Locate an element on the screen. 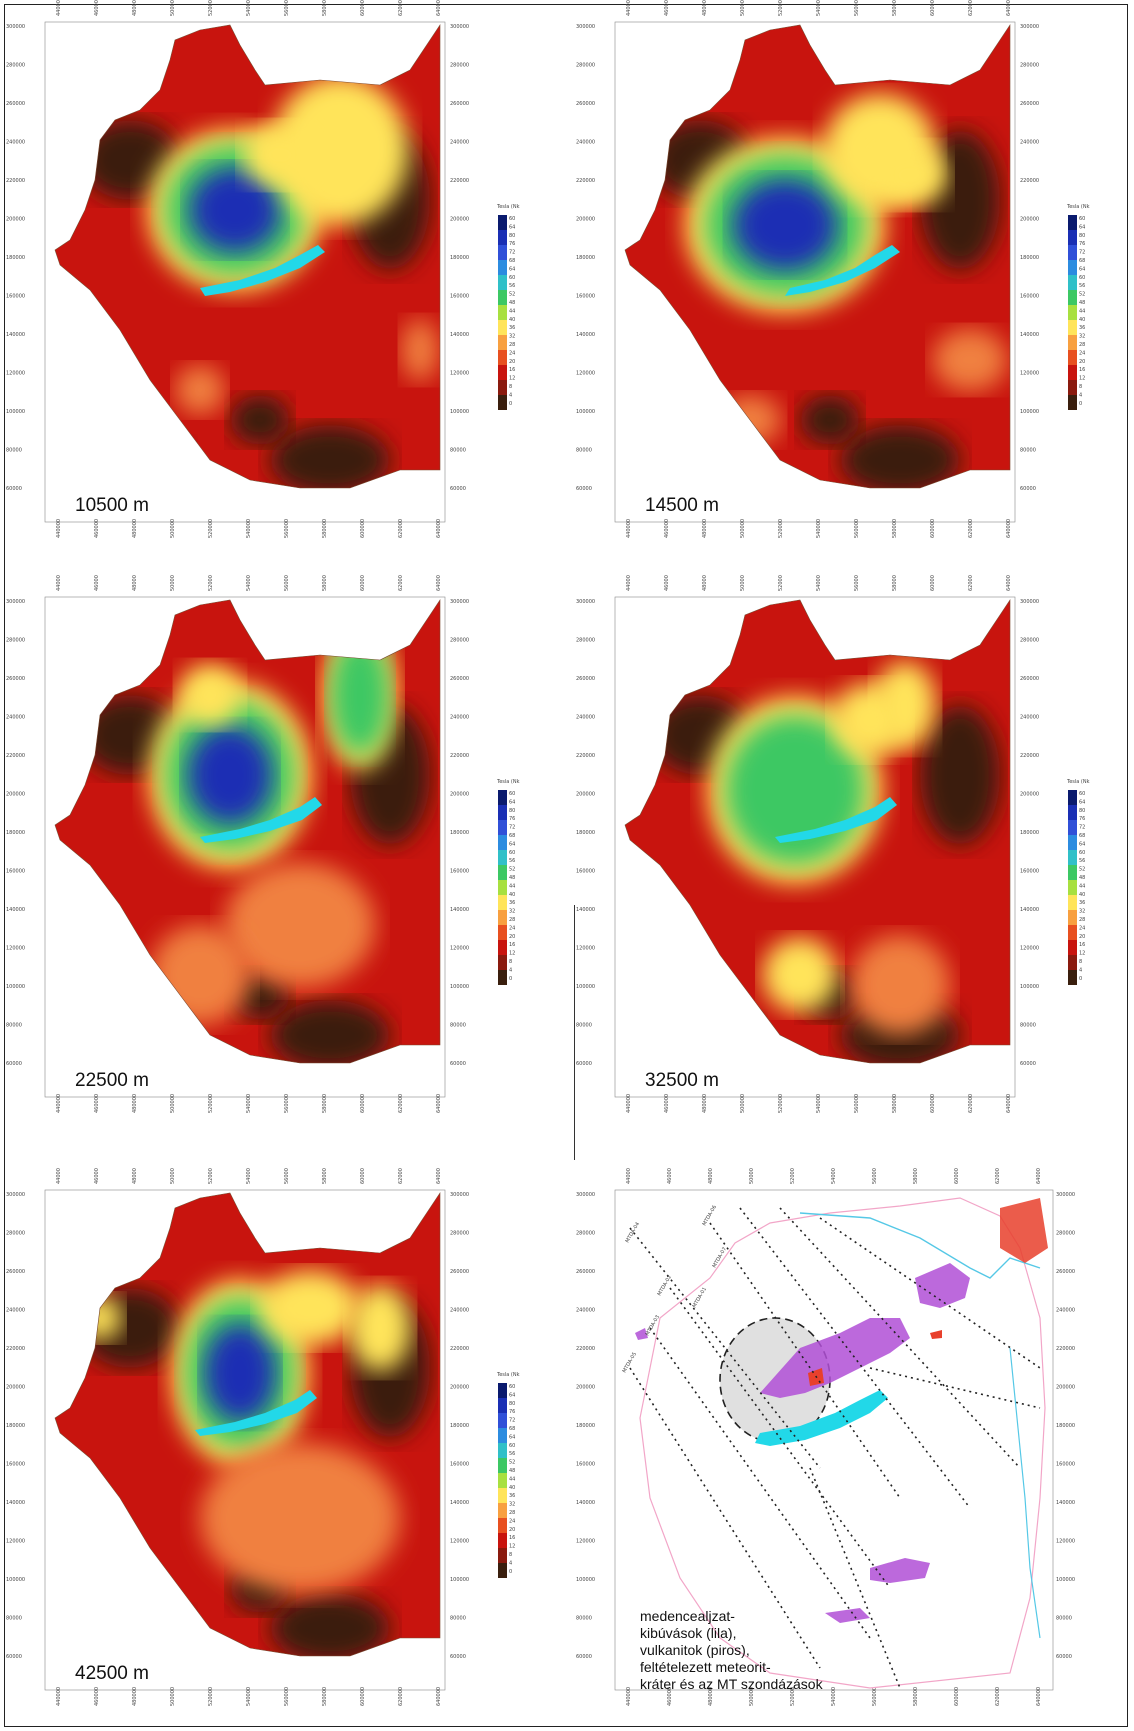  depth-label: 14500 m is located at coordinates (682, 505).